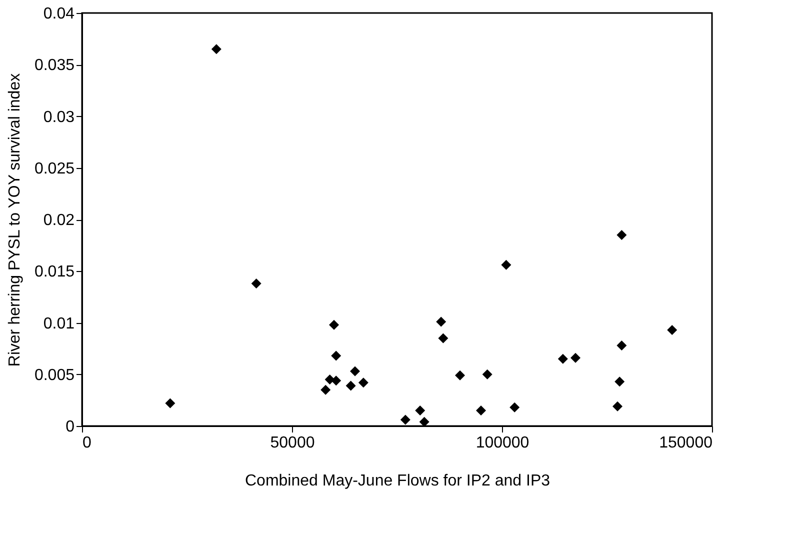 The width and height of the screenshot is (810, 552). What do you see at coordinates (54, 375) in the screenshot?
I see `y-tick-label: 0.005` at bounding box center [54, 375].